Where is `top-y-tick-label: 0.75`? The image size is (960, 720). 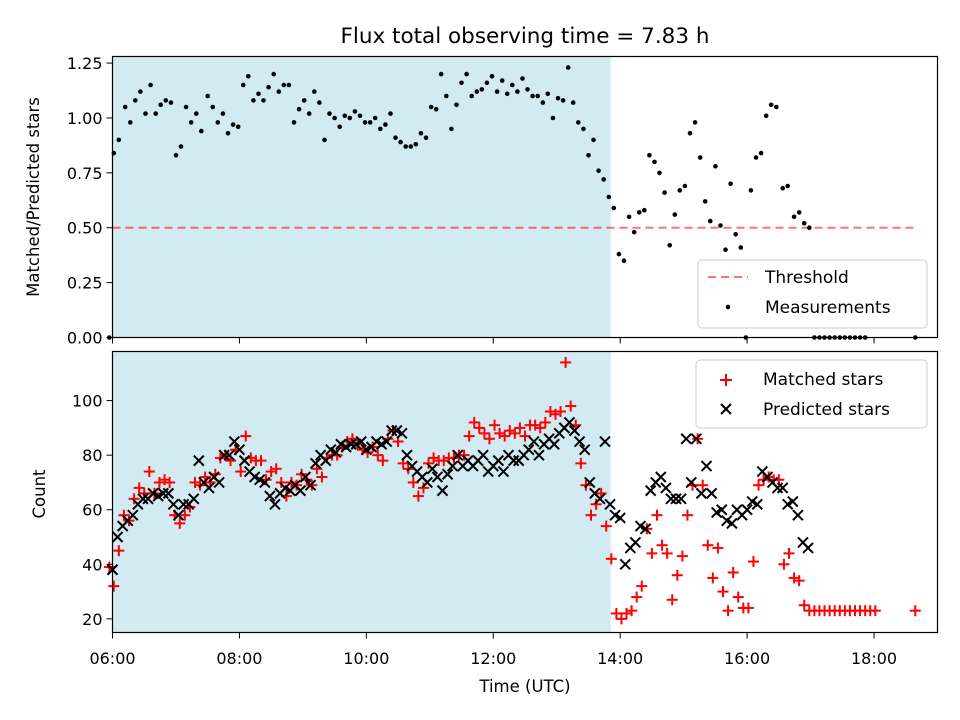
top-y-tick-label: 0.75 is located at coordinates (85, 173).